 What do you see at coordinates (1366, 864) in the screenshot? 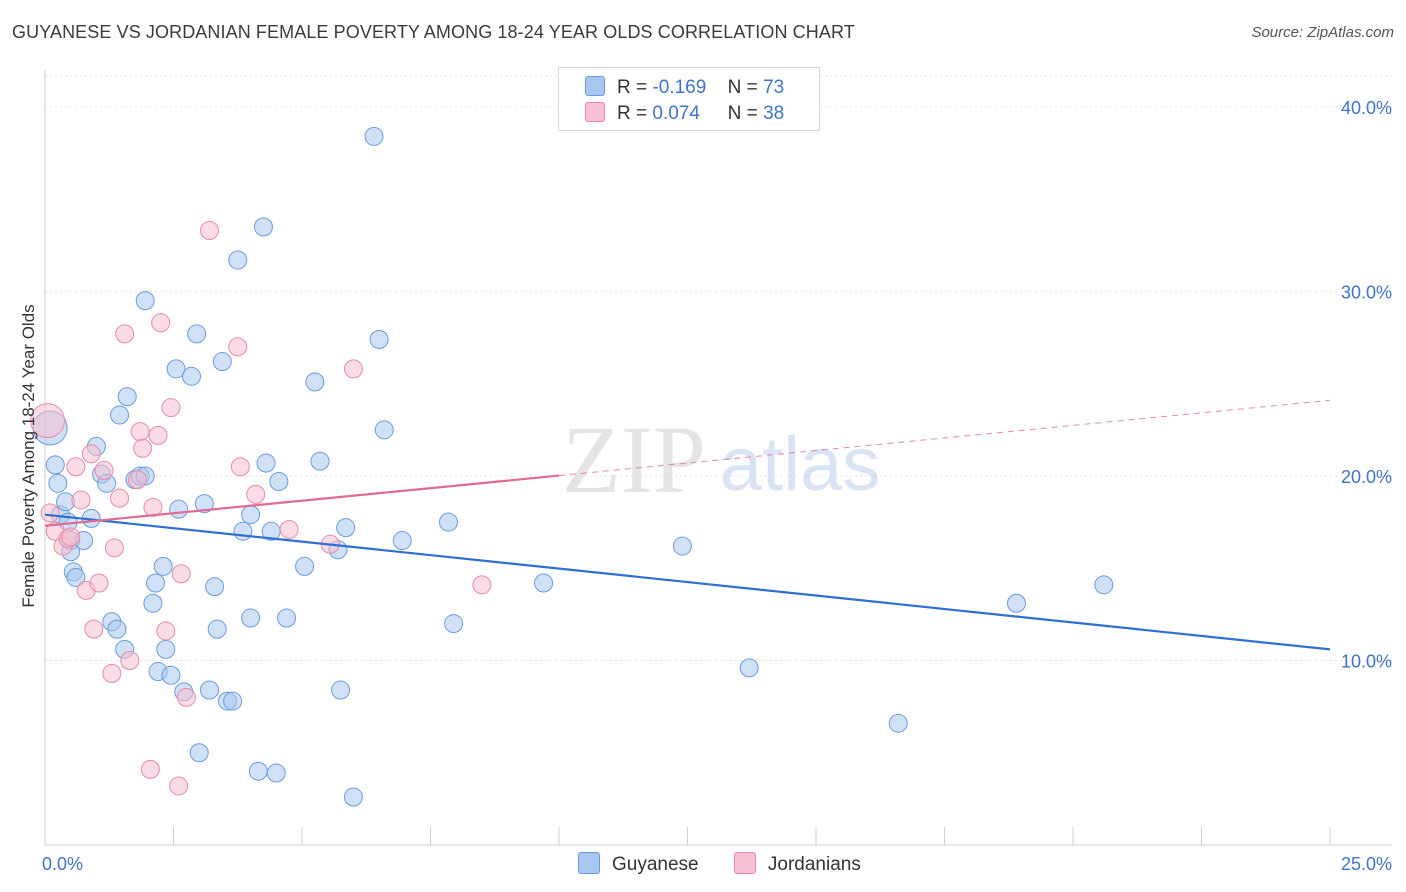
I see `x-tick-label-max: 25.0%` at bounding box center [1366, 864].